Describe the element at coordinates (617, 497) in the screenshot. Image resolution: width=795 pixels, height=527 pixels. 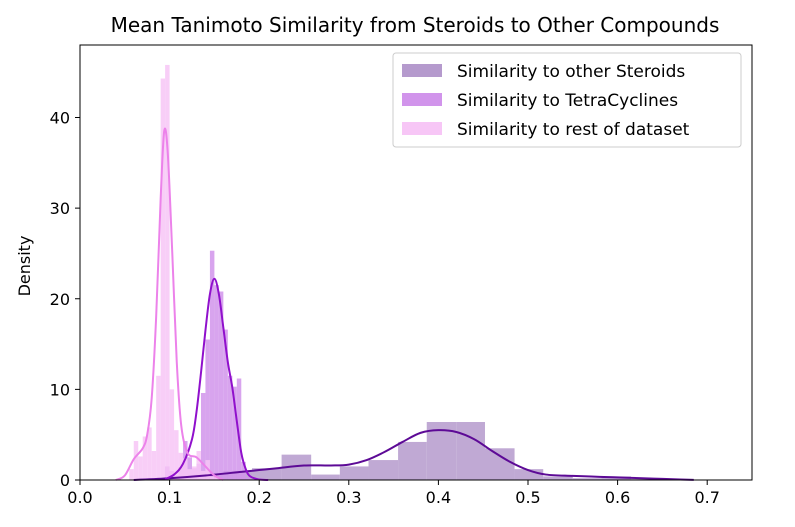
I see `x-tick-label-6: 0.6` at that location.